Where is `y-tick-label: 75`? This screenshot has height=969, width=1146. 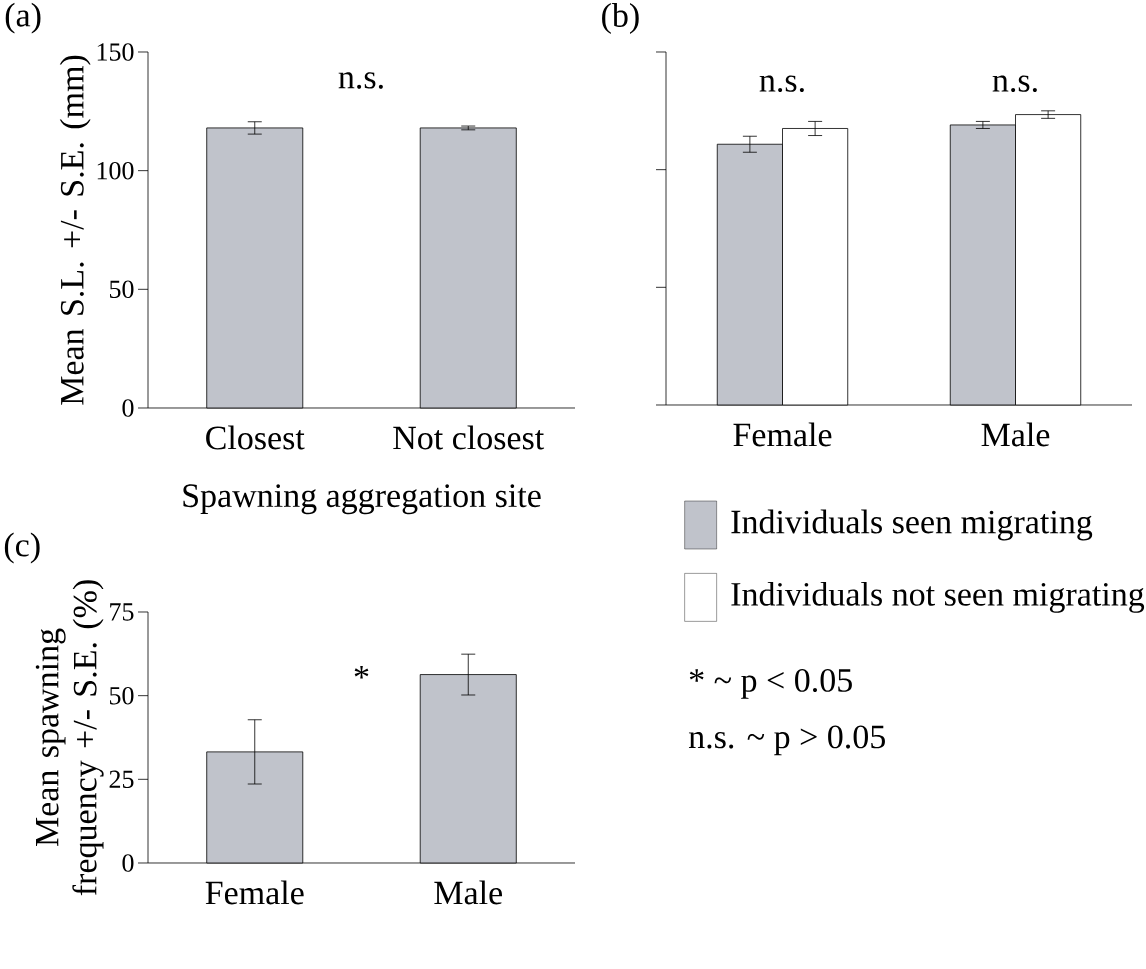
y-tick-label: 75 is located at coordinates (122, 612).